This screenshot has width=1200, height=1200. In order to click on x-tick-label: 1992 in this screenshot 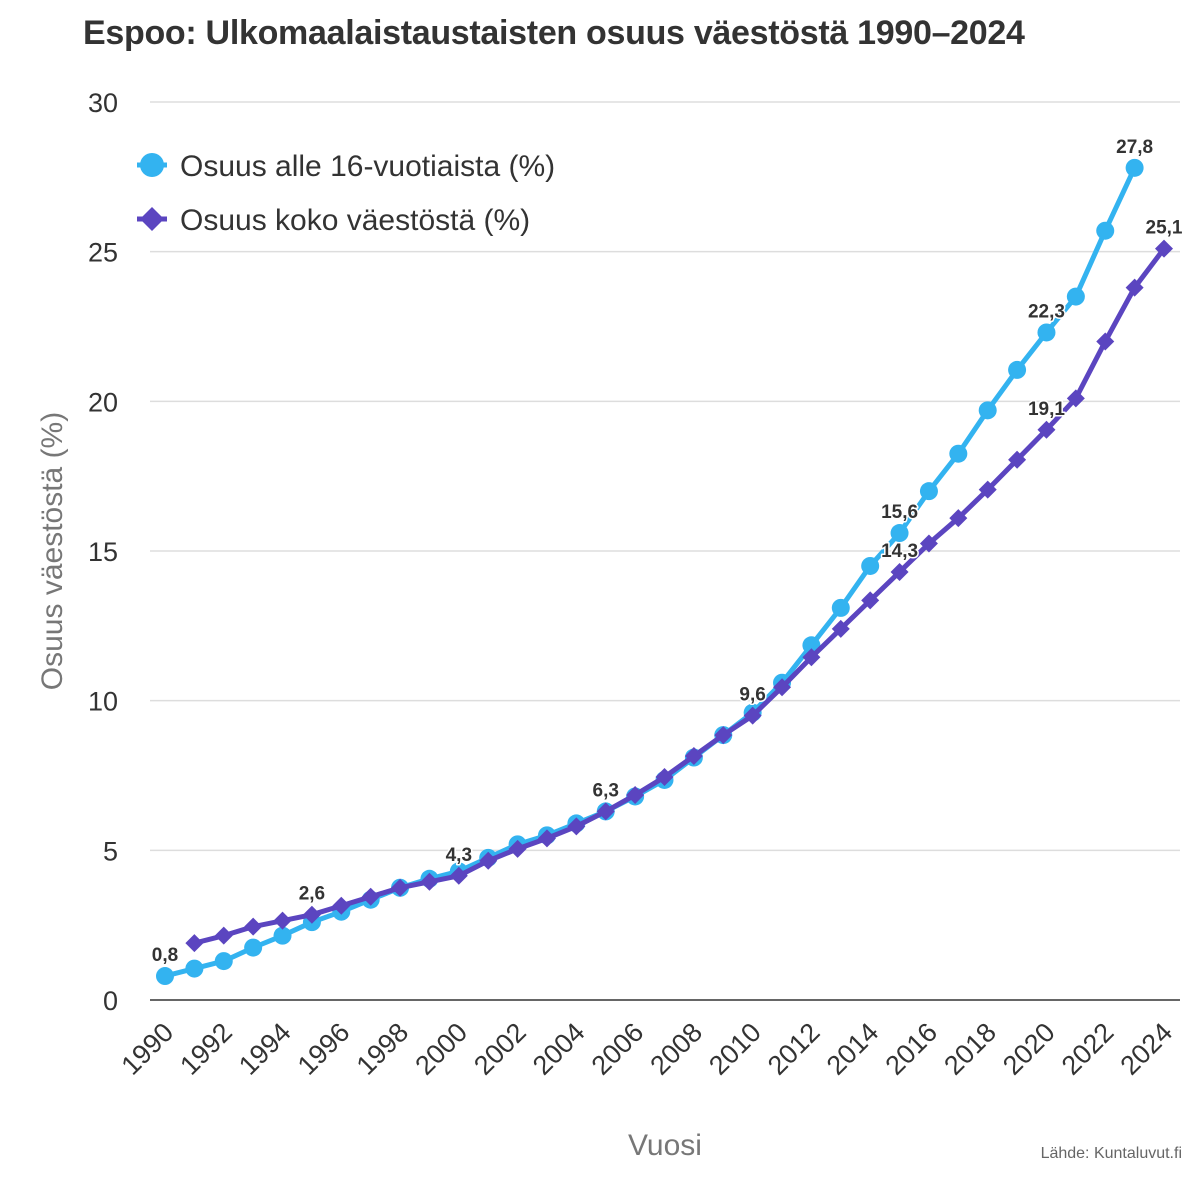, I will do `click(206, 1049)`.